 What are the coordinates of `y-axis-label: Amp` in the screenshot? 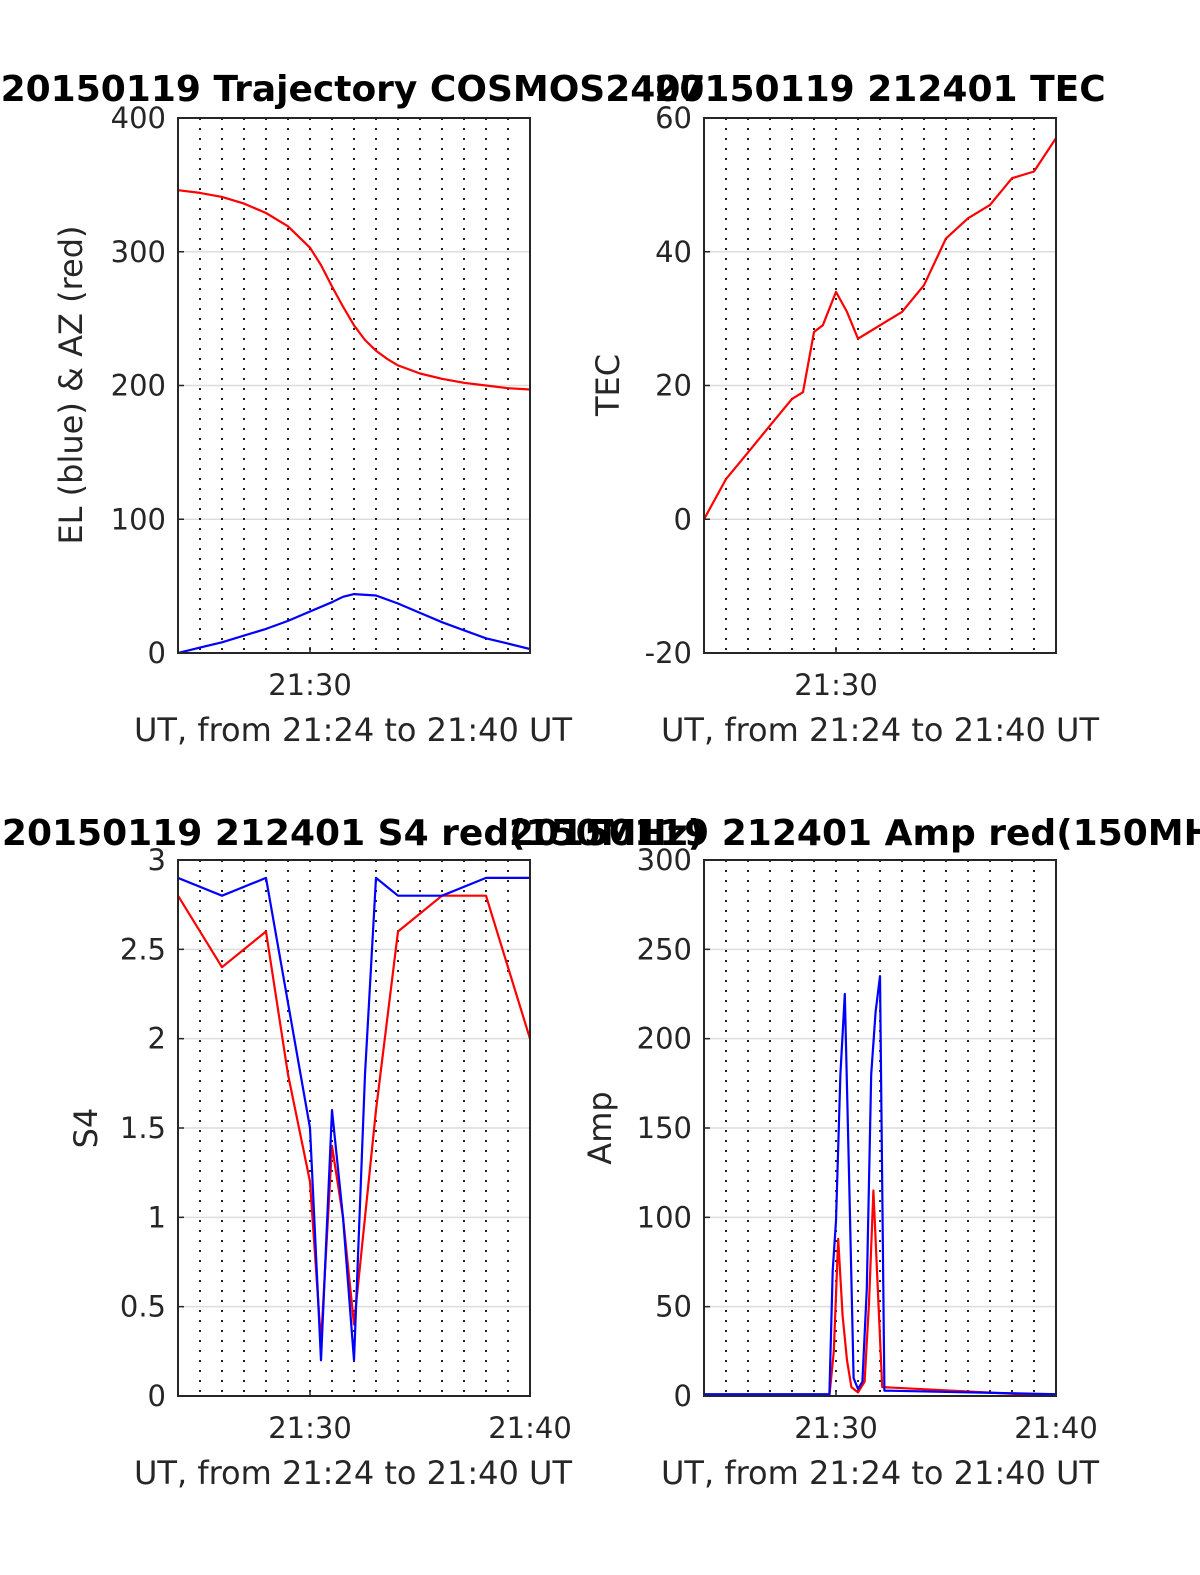 It's located at (600, 1127).